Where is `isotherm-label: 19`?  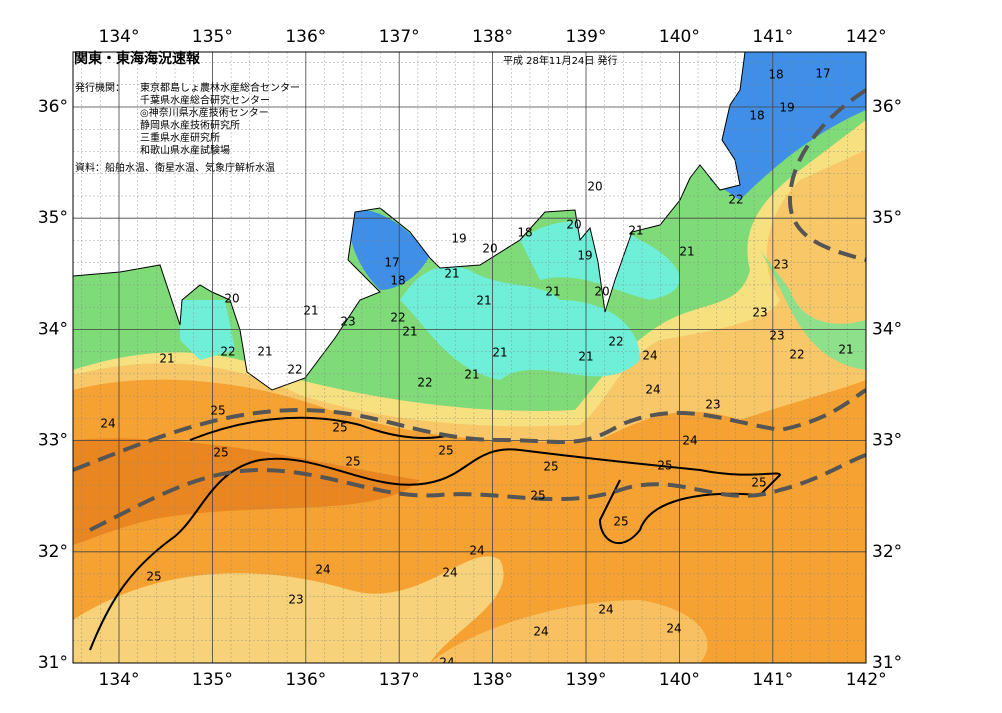 isotherm-label: 19 is located at coordinates (458, 239).